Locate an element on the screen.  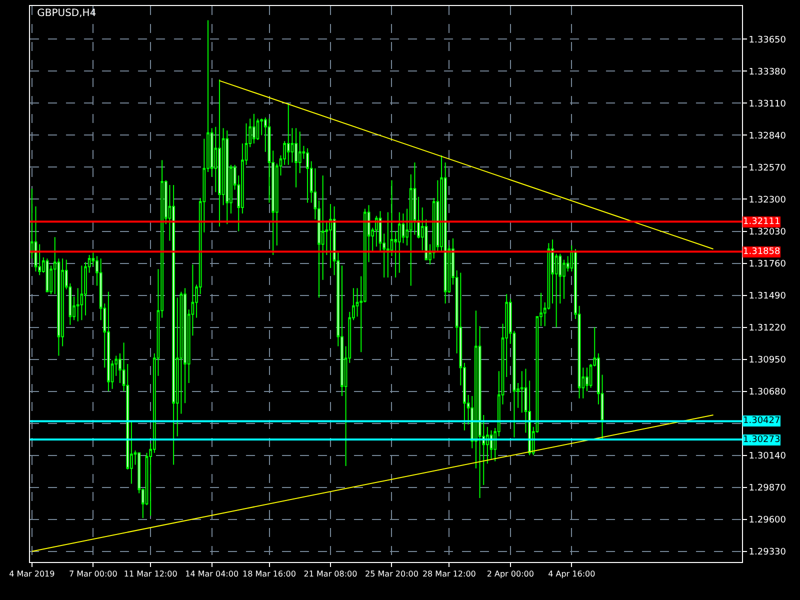
x-tick-label: 4 Apr 16:00 is located at coordinates (572, 574).